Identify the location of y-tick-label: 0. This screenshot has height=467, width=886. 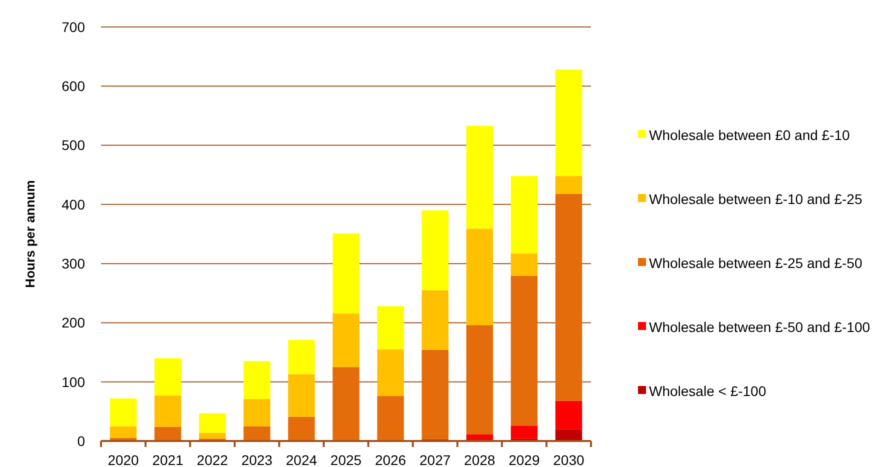
(81, 440).